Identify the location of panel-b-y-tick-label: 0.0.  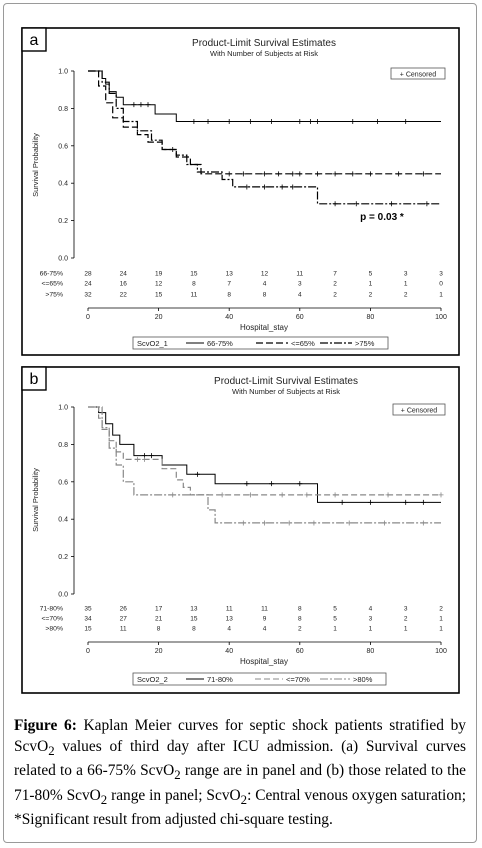
(63, 595).